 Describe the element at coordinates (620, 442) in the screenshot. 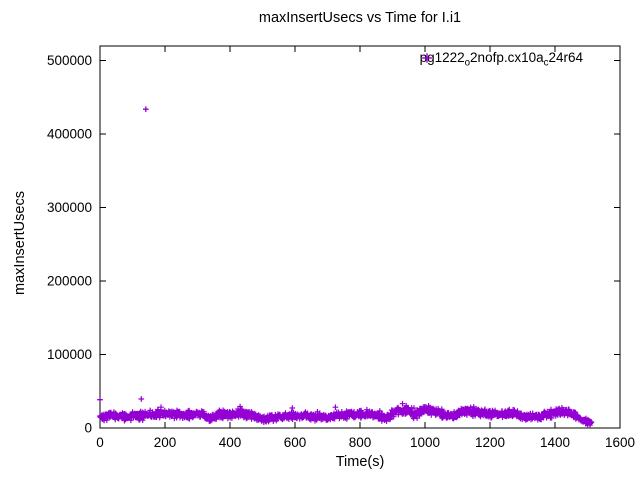

I see `x-tick-label: 1600` at that location.